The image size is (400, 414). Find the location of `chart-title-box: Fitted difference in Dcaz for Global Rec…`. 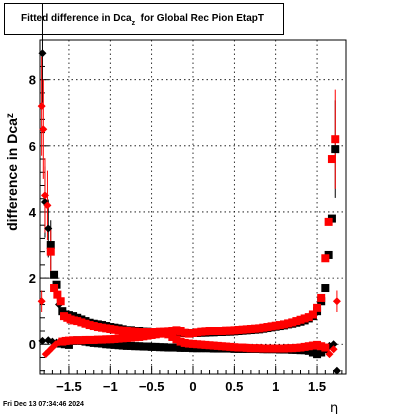

chart-title-box: Fitted difference in Dcaz for Global Rec… is located at coordinates (144, 19).